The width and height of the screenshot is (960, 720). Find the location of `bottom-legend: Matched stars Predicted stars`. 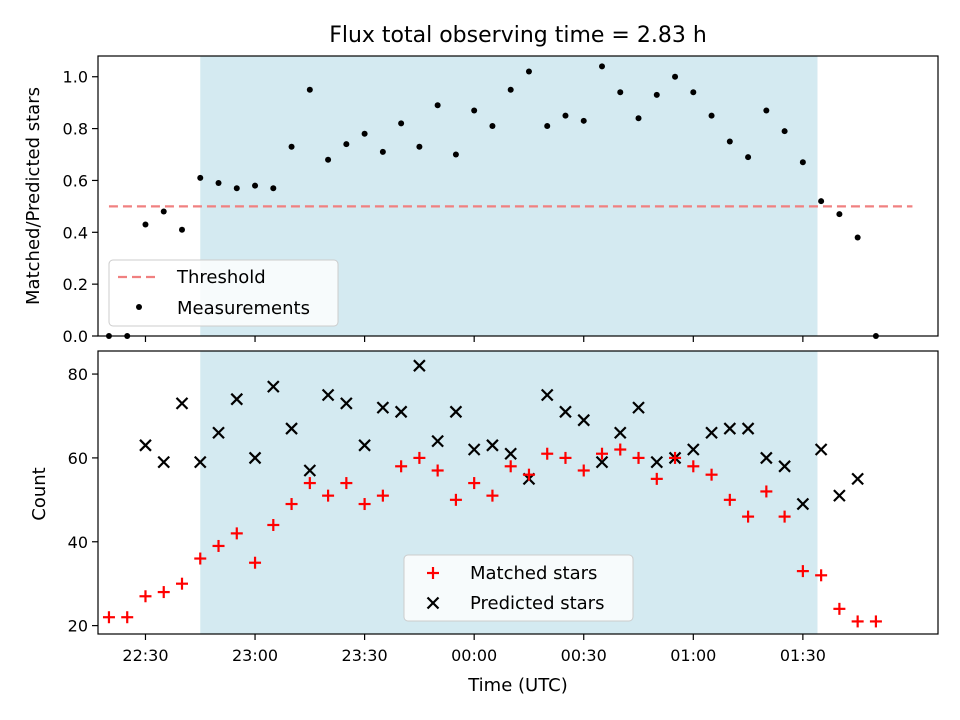

bottom-legend: Matched stars Predicted stars is located at coordinates (518, 588).